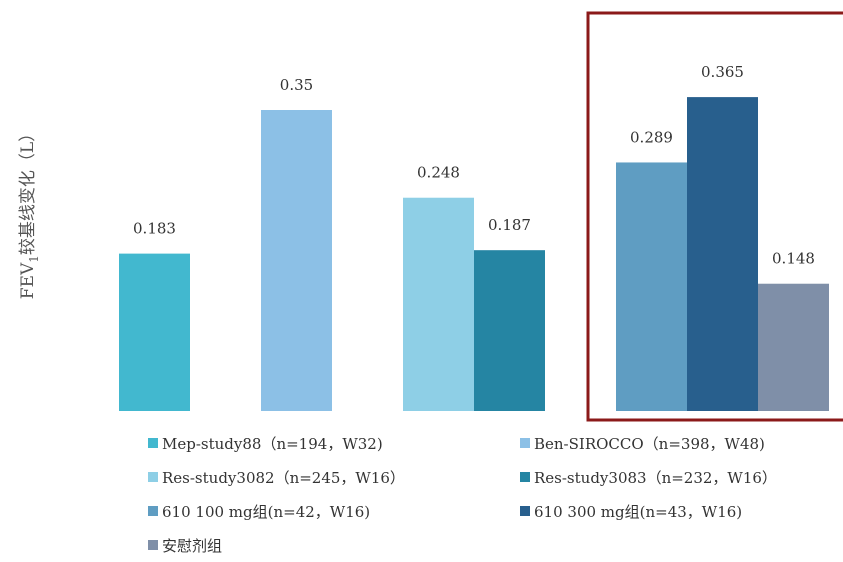  What do you see at coordinates (638, 511) in the screenshot?
I see `legend-label: 610 300 mg组(n=43，W16)` at bounding box center [638, 511].